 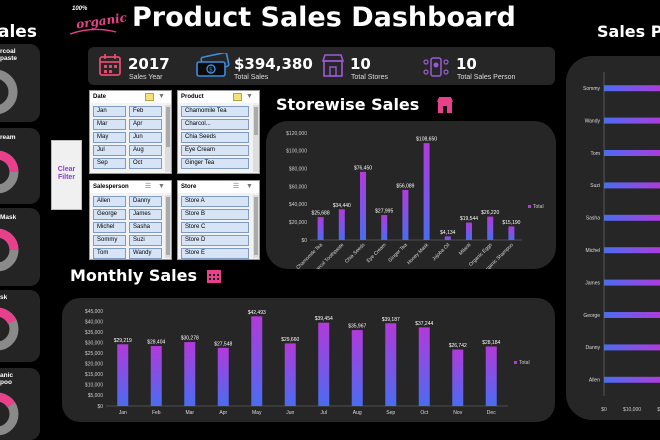 What do you see at coordinates (592, 283) in the screenshot?
I see `y-tick-label: James` at bounding box center [592, 283].